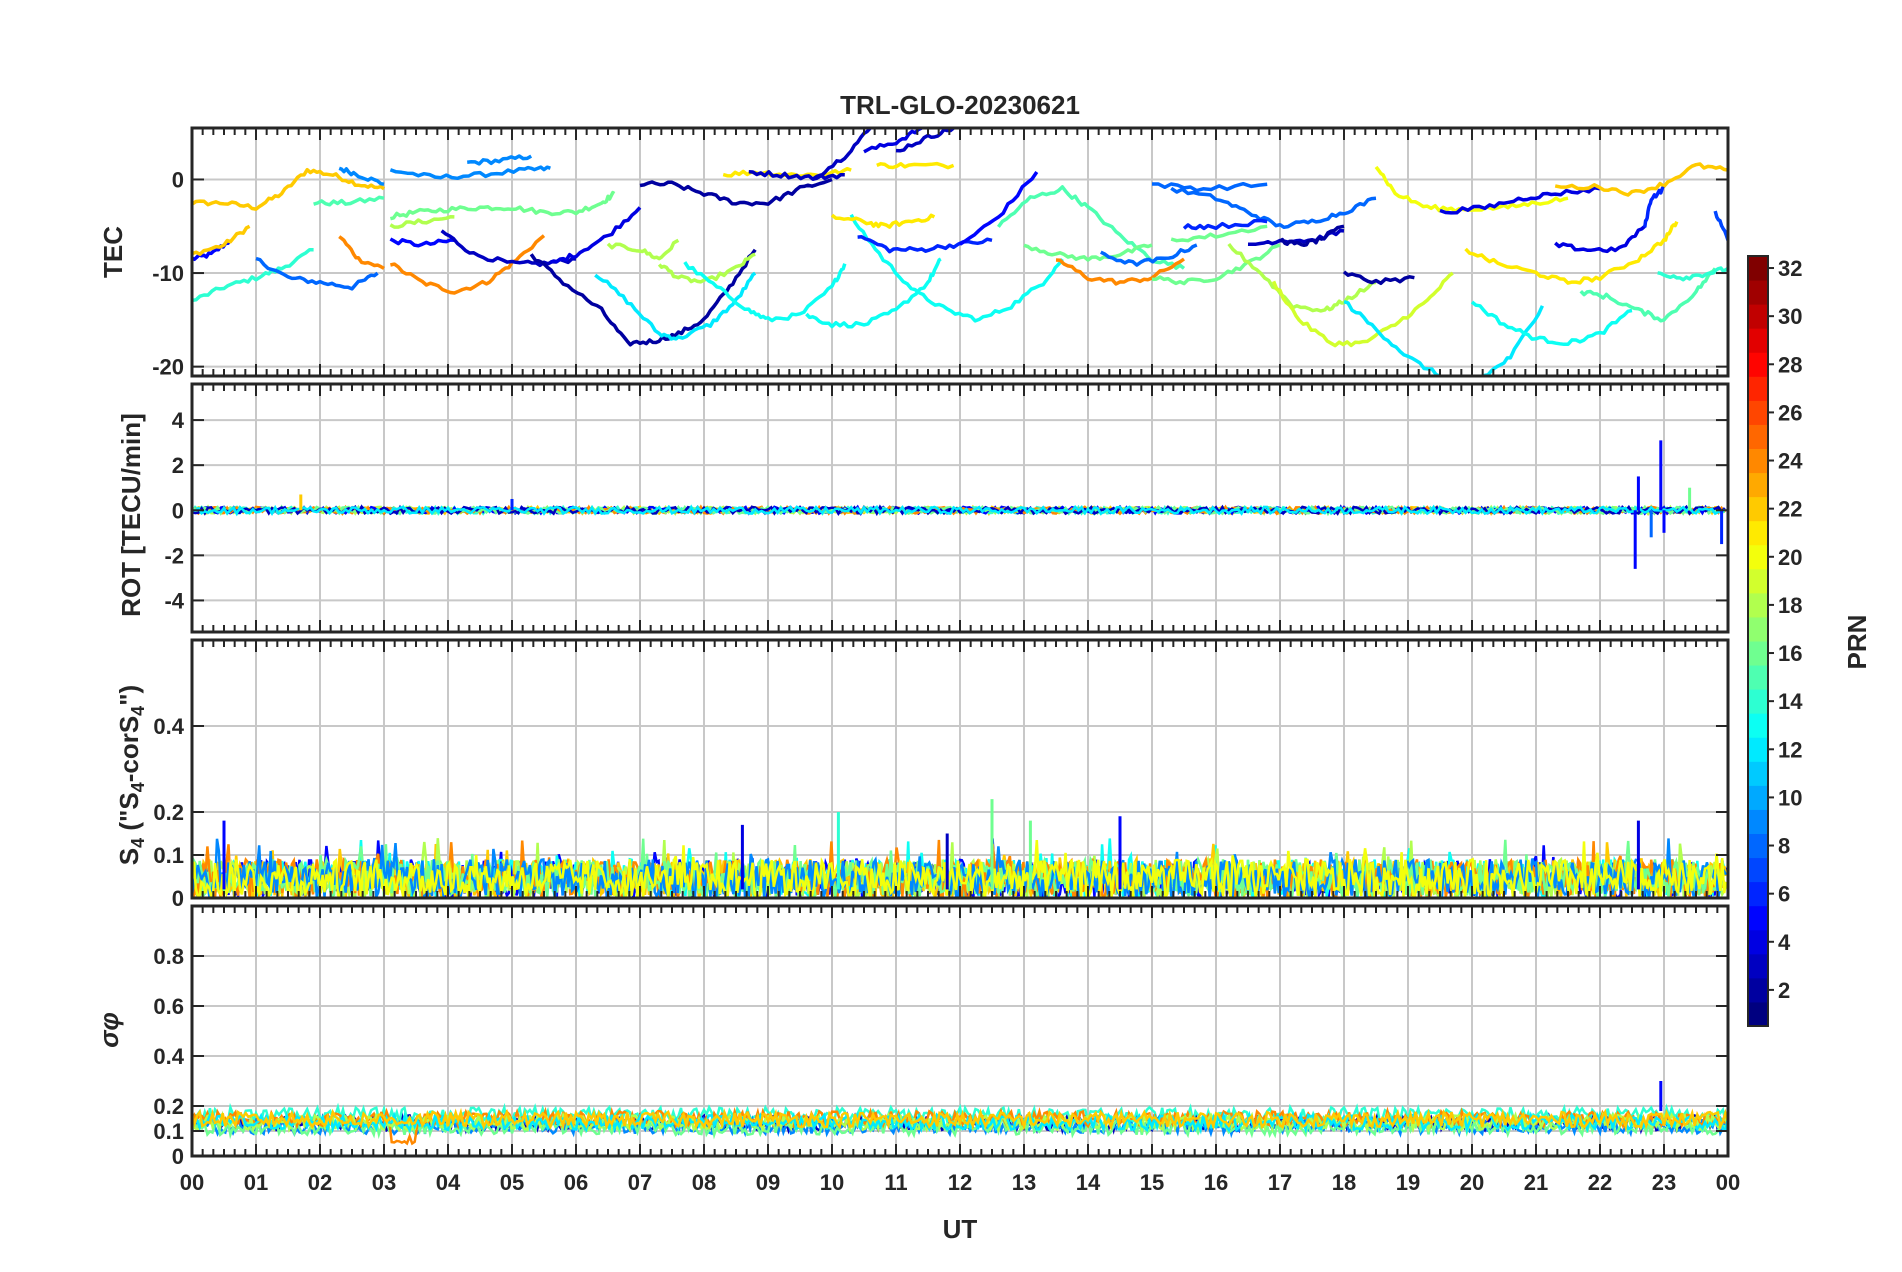 Image resolution: width=1902 pixels, height=1272 pixels. I want to click on x-tick-label: 02, so click(320, 1182).